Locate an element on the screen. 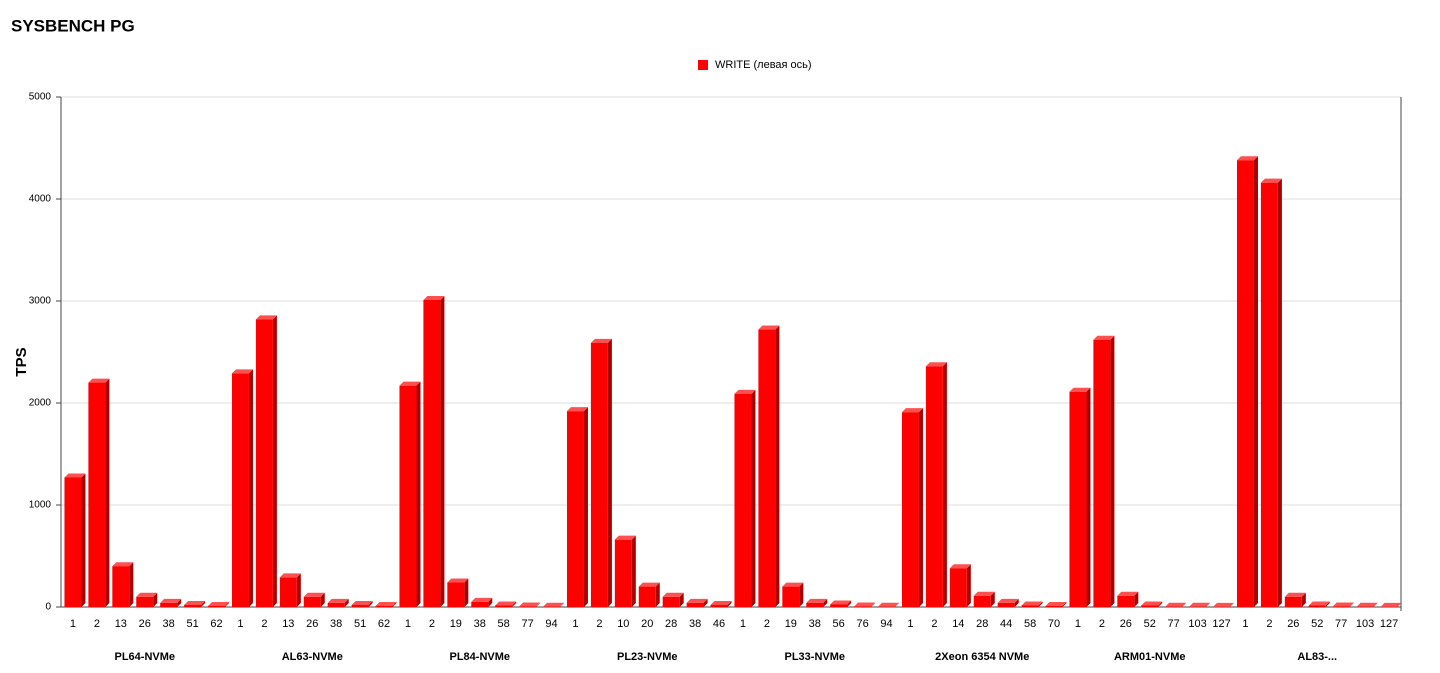 Image resolution: width=1440 pixels, height=673 pixels. x-tick-label: 14 is located at coordinates (958, 624).